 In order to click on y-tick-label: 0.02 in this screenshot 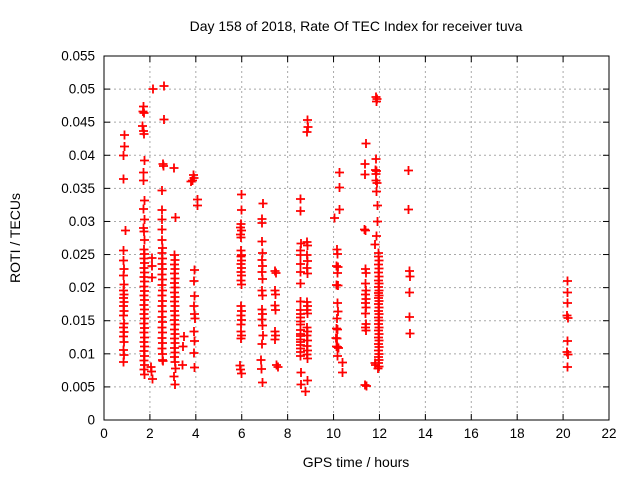, I will do `click(82, 287)`.